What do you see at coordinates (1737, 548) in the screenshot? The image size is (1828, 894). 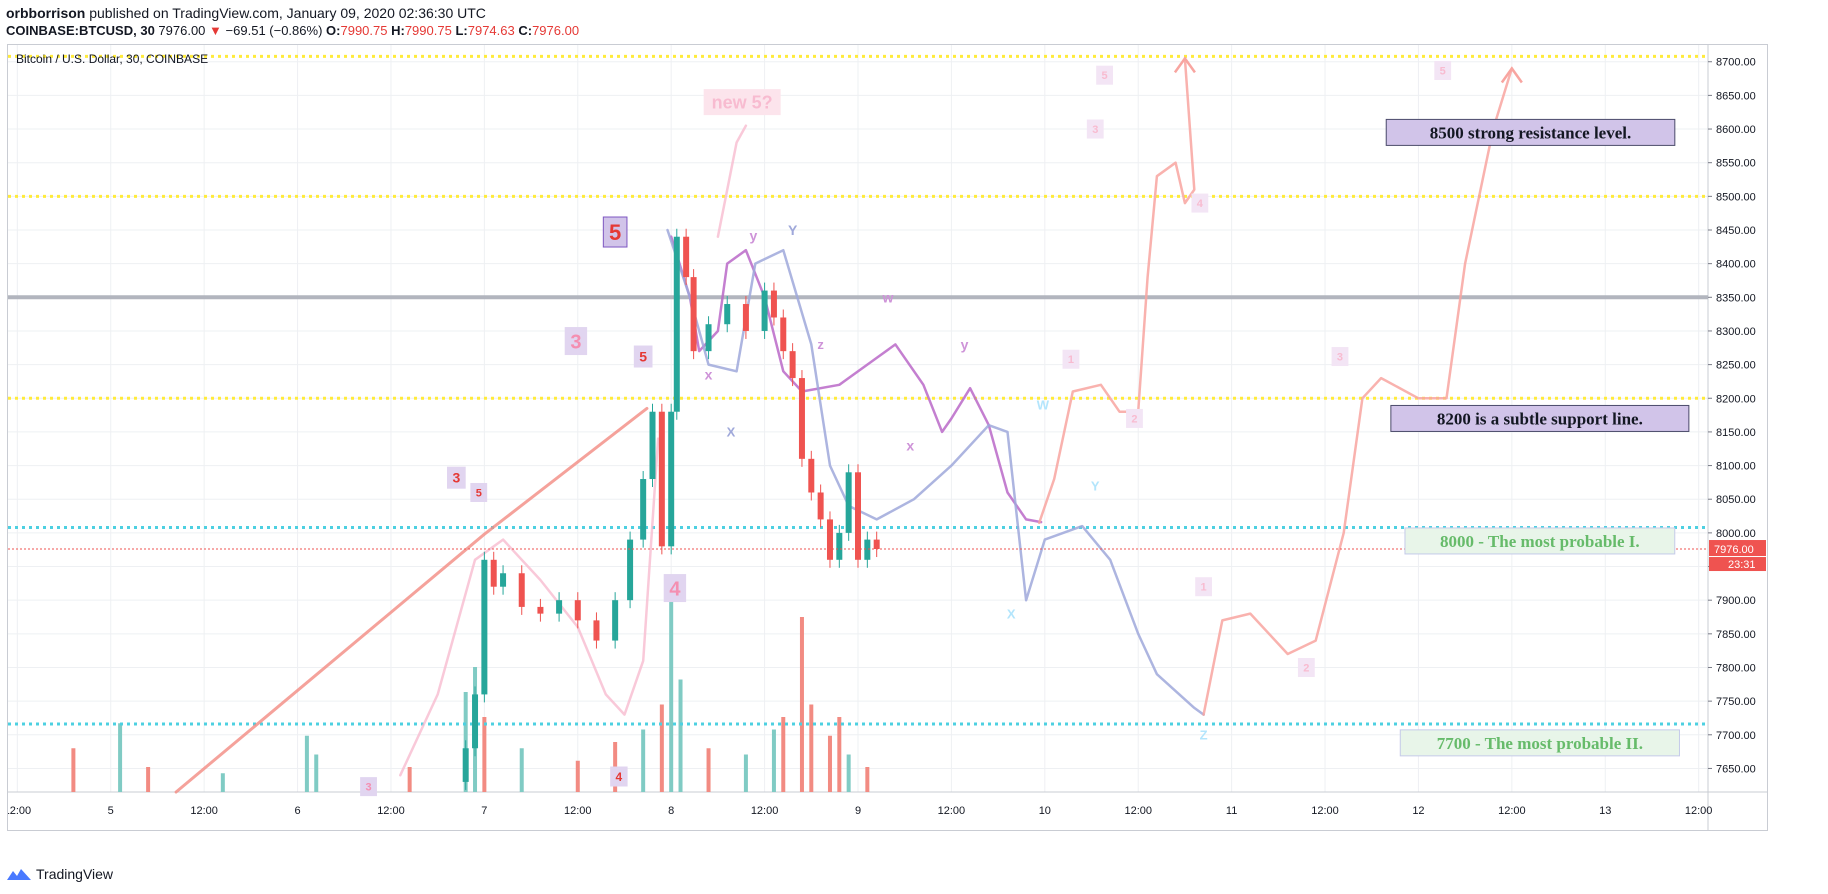 I see `current-price-badge` at bounding box center [1737, 548].